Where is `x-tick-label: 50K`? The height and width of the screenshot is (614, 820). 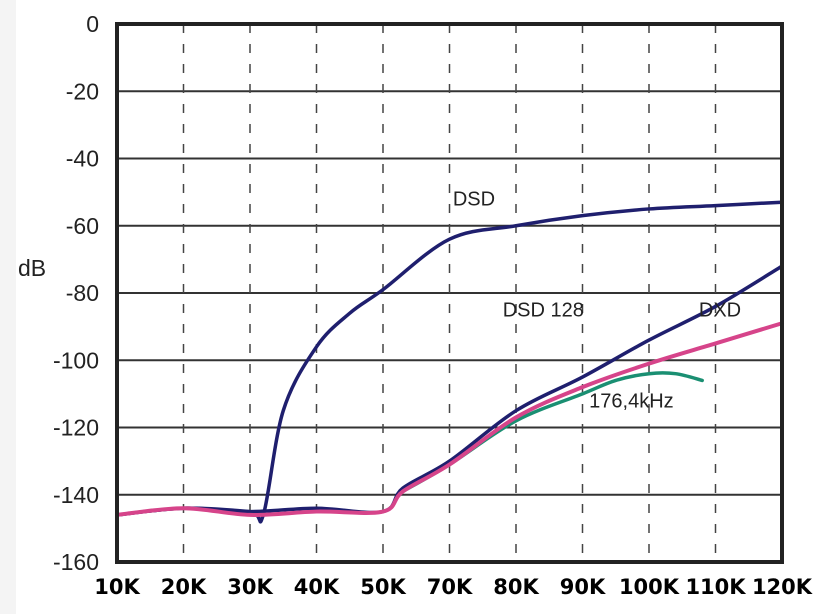 x-tick-label: 50K is located at coordinates (383, 587).